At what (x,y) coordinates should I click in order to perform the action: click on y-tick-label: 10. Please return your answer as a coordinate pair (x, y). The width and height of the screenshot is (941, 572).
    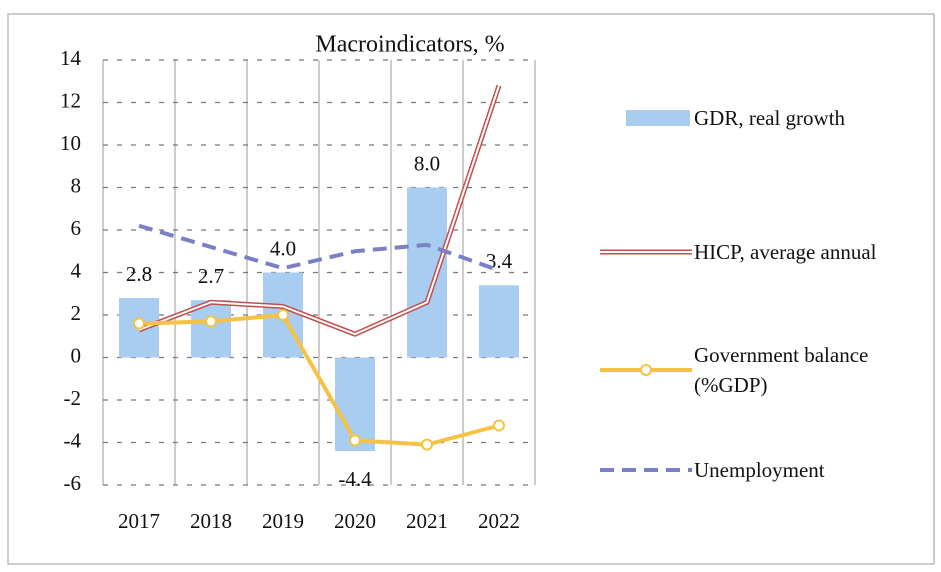
    Looking at the image, I should click on (70, 143).